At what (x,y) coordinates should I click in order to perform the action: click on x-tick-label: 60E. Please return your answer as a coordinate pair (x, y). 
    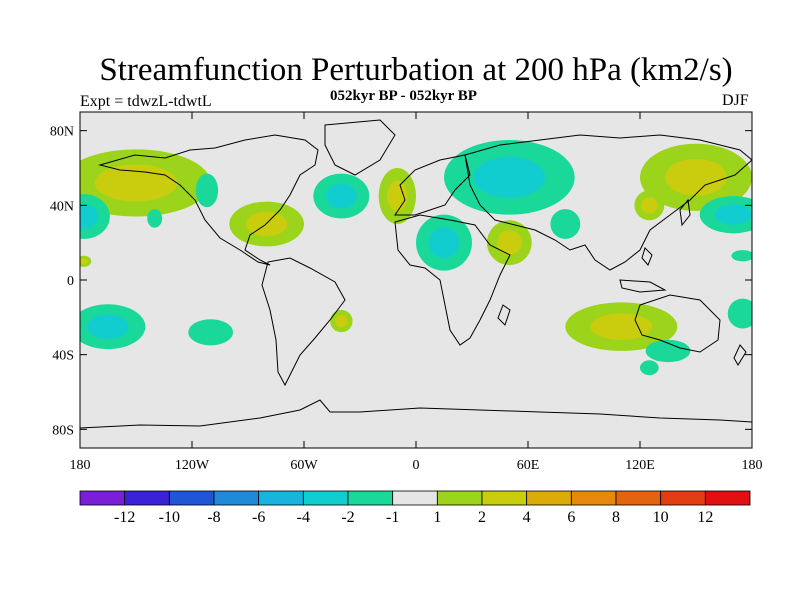
    Looking at the image, I should click on (528, 465).